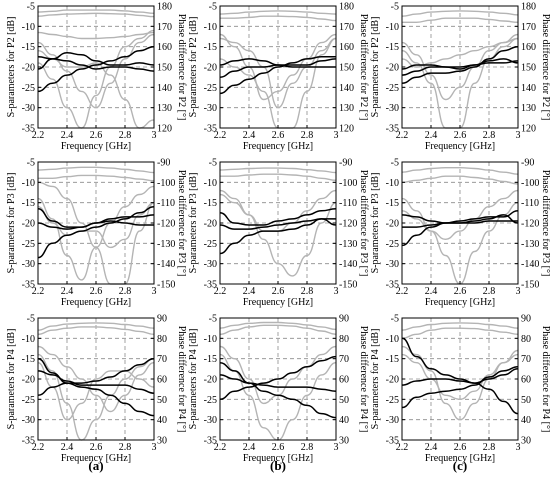  What do you see at coordinates (530, 244) in the screenshot?
I see `y-tick-label-right: -130` at bounding box center [530, 244].